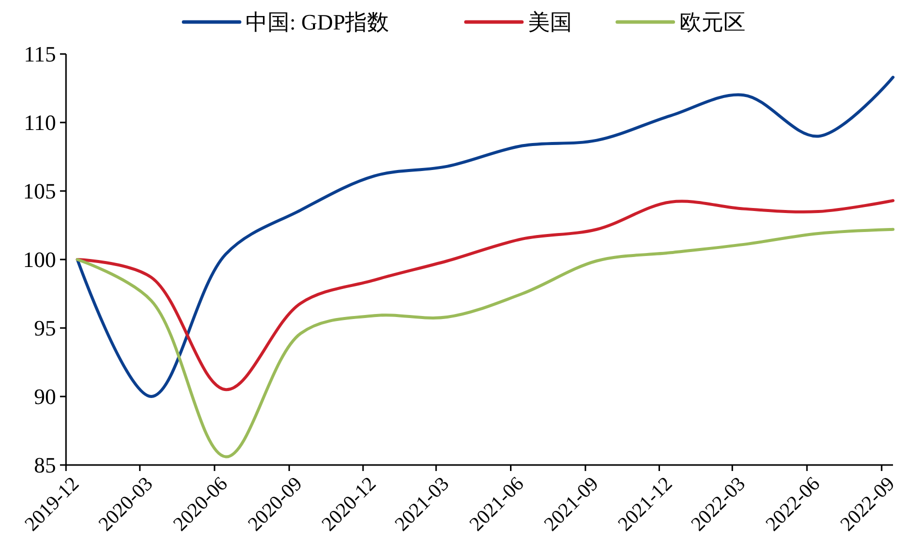  What do you see at coordinates (45, 465) in the screenshot?
I see `y-tick-label: 85` at bounding box center [45, 465].